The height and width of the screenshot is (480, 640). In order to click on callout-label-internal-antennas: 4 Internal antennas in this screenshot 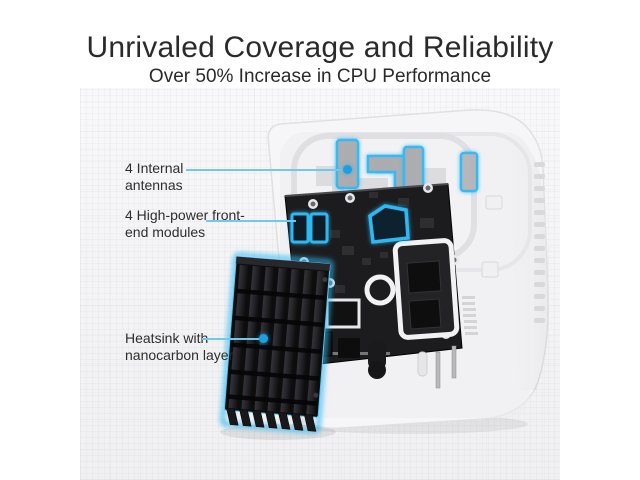, I will do `click(154, 176)`.